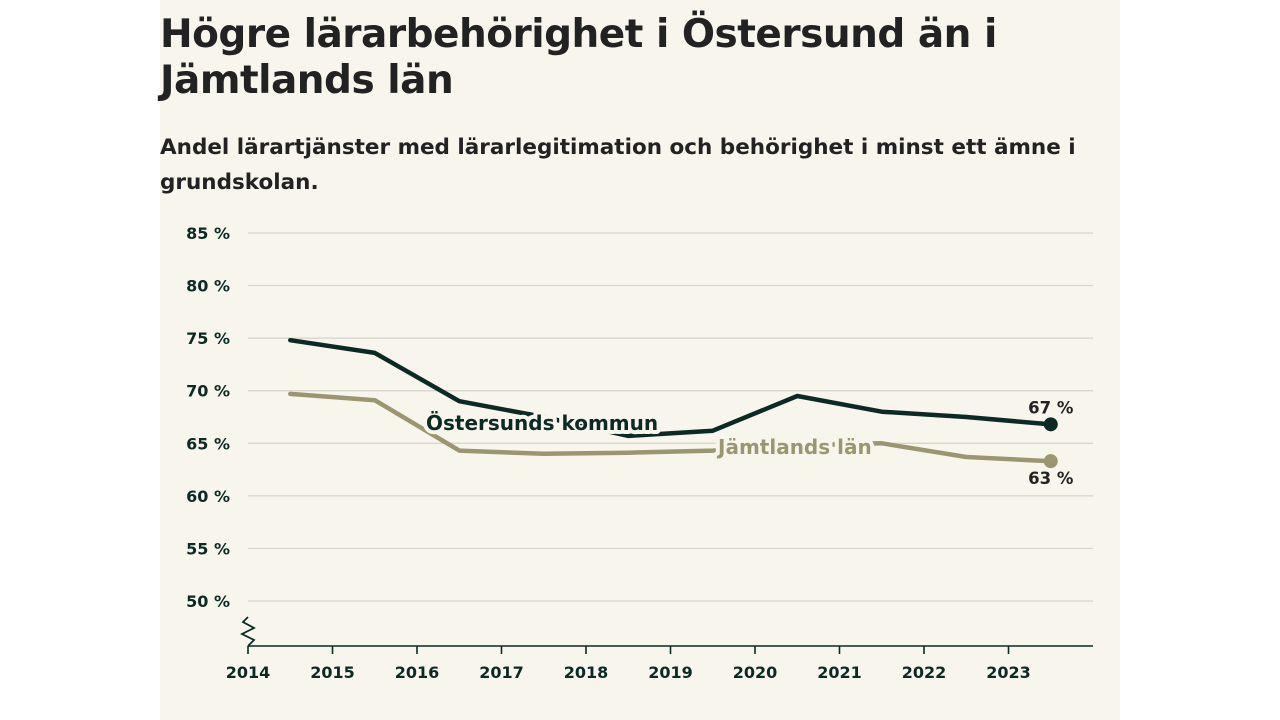 This screenshot has width=1280, height=720. What do you see at coordinates (208, 601) in the screenshot?
I see `y-tick-label: 50 %` at bounding box center [208, 601].